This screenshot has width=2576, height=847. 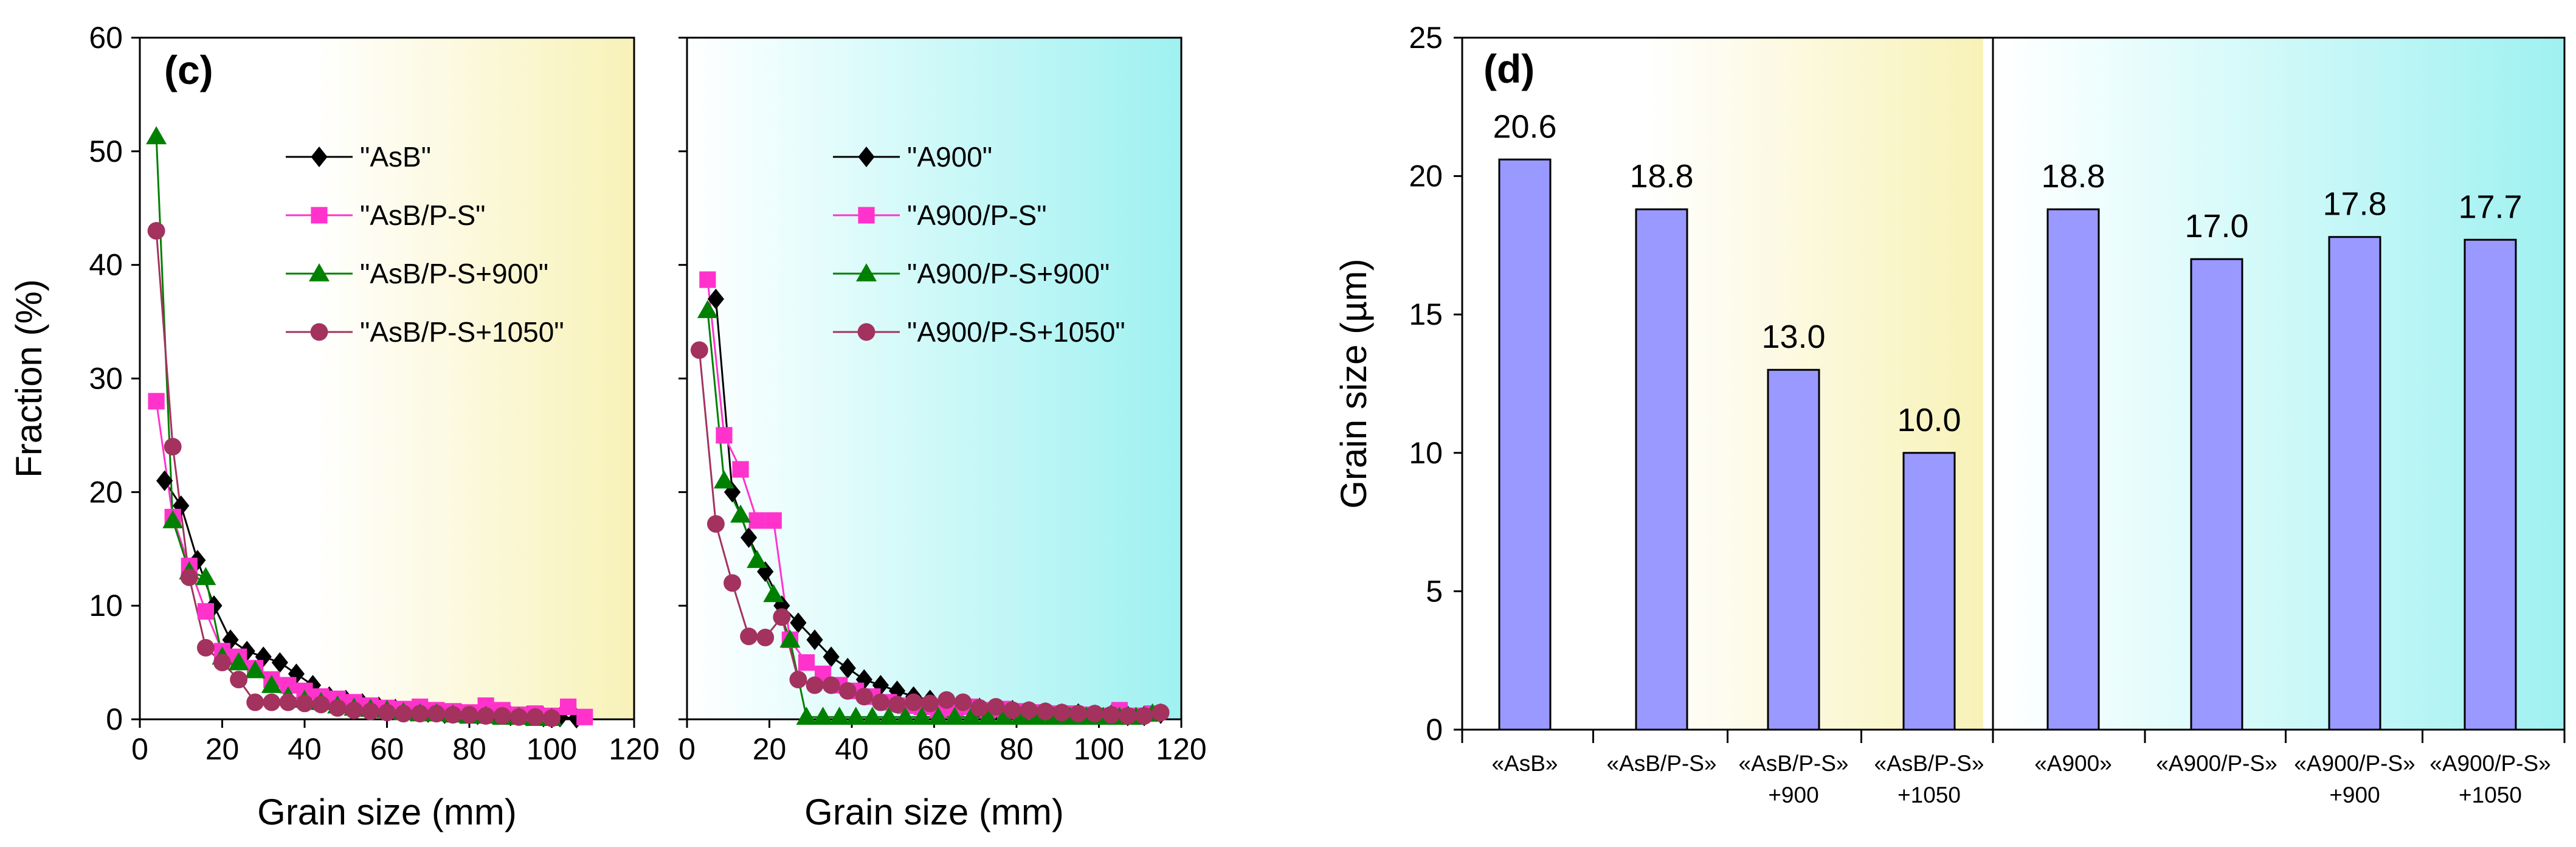 I want to click on bar-value-label: 17.7, so click(x=2490, y=206).